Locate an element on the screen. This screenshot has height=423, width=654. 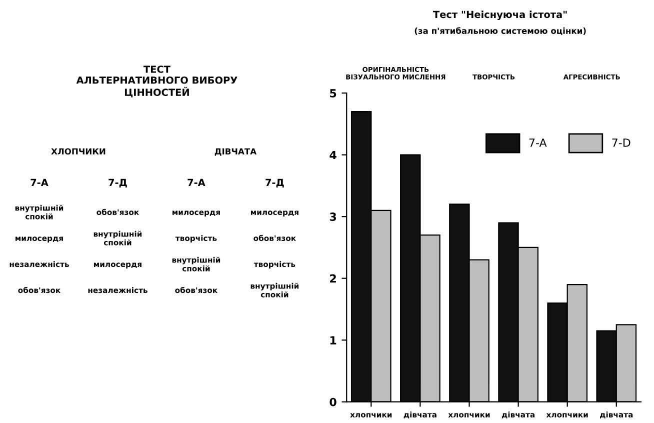
y-tick-label: 3 is located at coordinates (333, 216).